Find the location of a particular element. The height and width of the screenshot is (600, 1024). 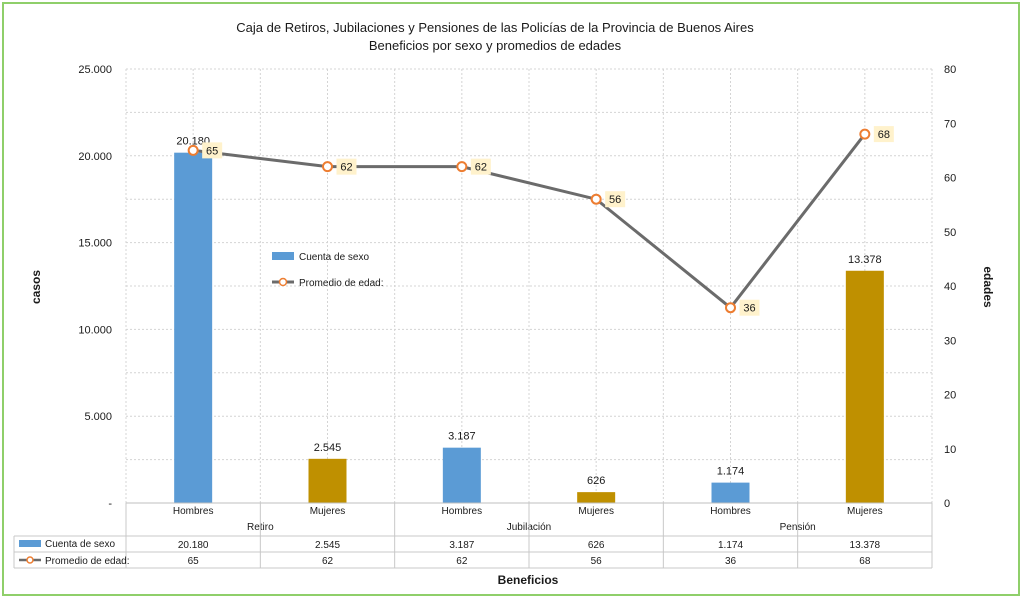

legend-line-label: Promedio de edad: is located at coordinates (341, 283).